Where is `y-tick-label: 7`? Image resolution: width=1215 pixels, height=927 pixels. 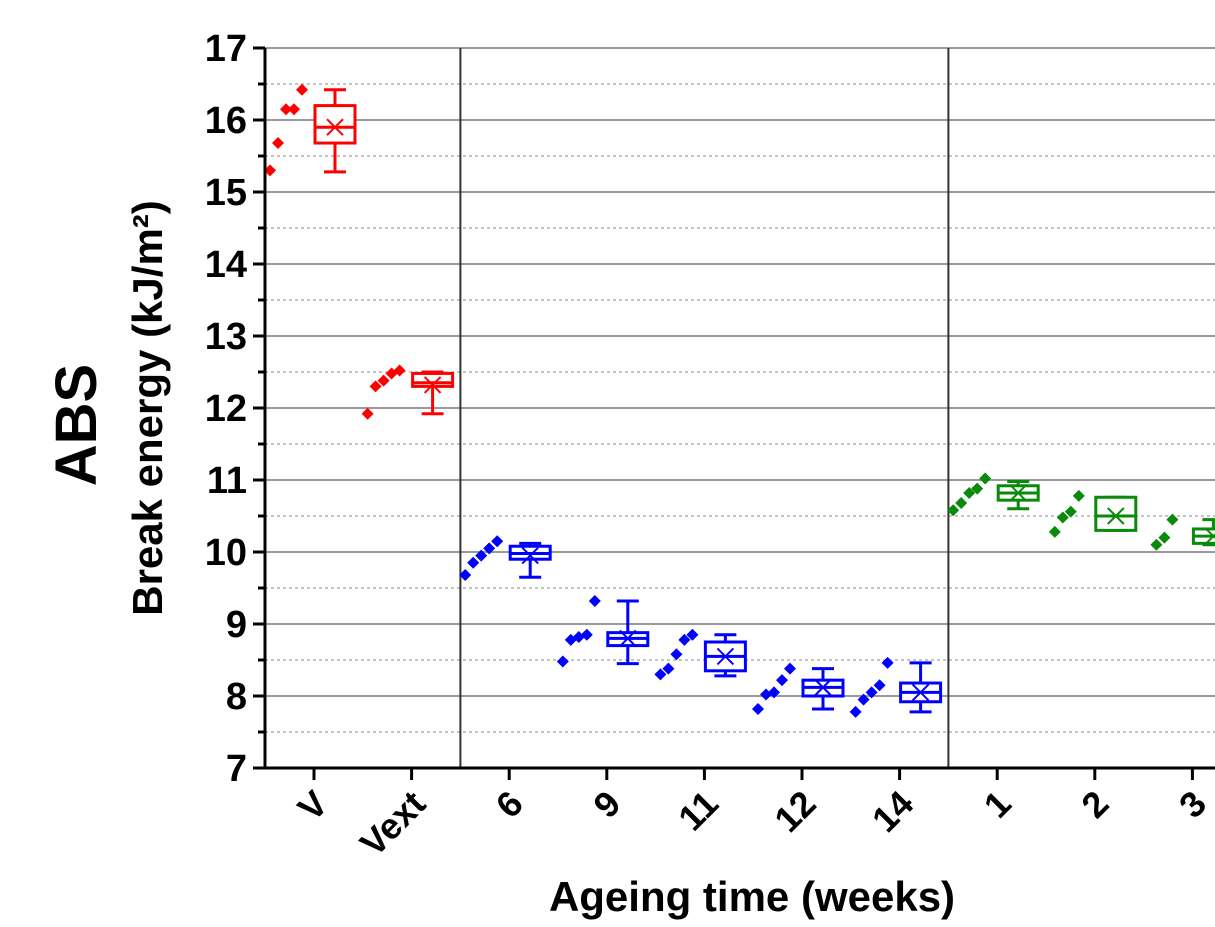 y-tick-label: 7 is located at coordinates (236, 769).